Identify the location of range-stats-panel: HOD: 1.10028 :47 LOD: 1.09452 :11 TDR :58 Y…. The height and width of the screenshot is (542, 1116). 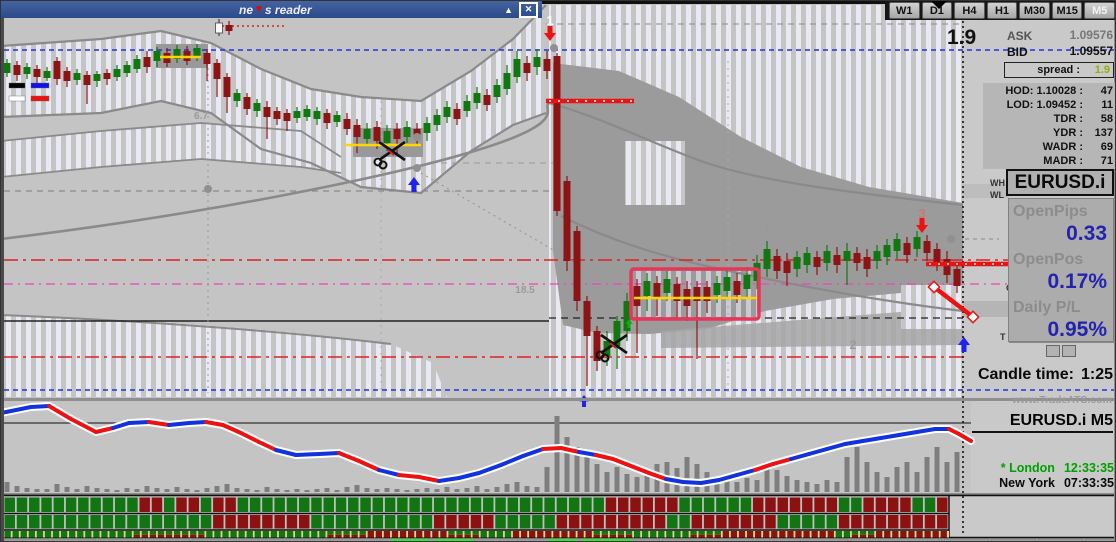
(1049, 126).